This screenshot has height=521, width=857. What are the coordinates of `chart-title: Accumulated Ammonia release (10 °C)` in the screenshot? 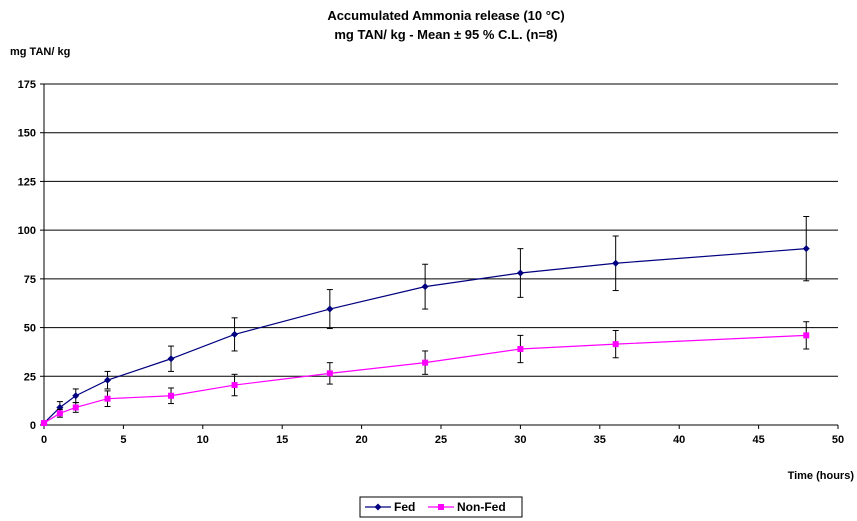 It's located at (445, 15).